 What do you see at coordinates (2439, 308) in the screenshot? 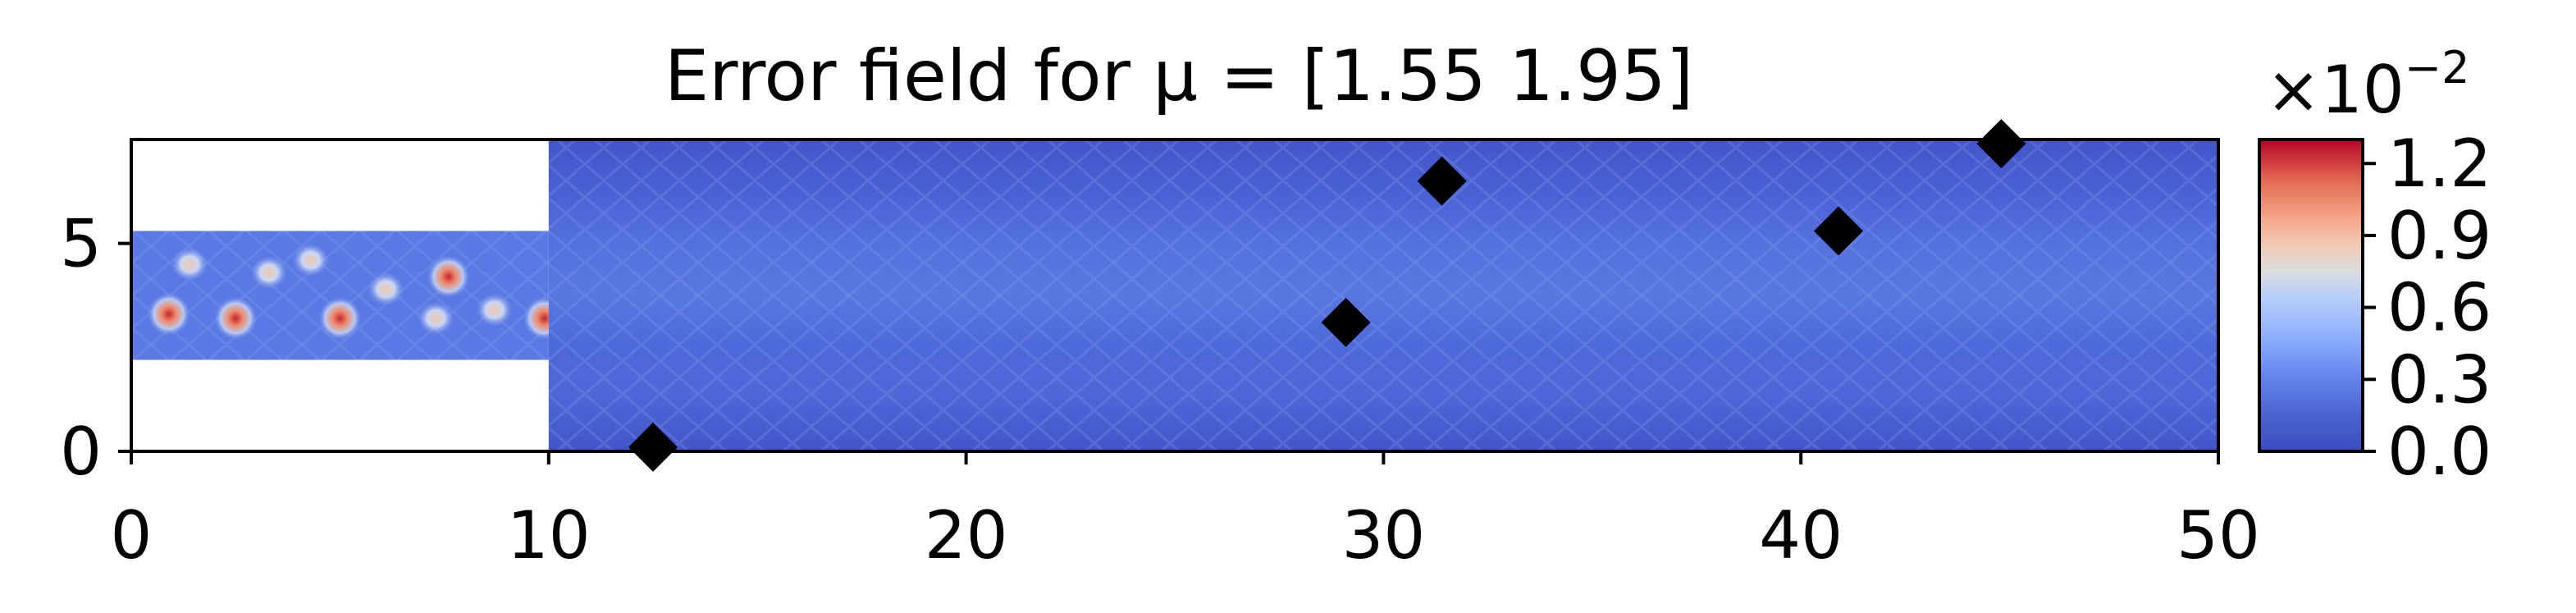
I see `colorbar-tick-label: 0.6` at bounding box center [2439, 308].